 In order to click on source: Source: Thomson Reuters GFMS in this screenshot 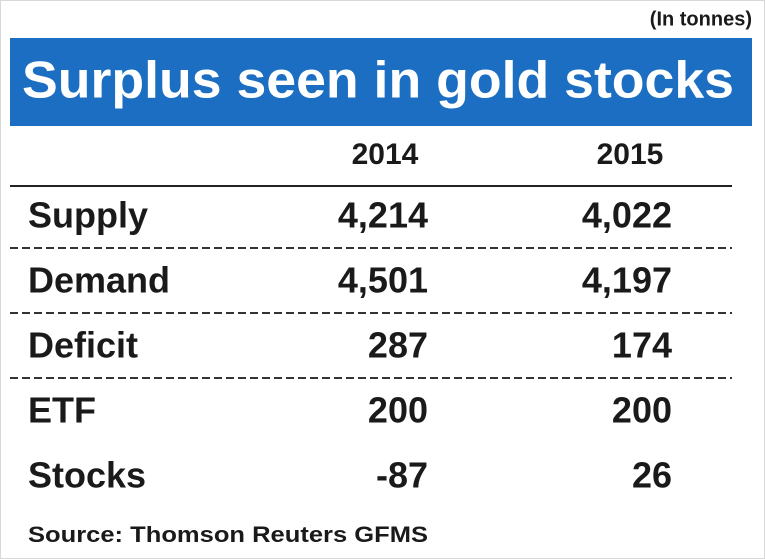, I will do `click(228, 534)`.